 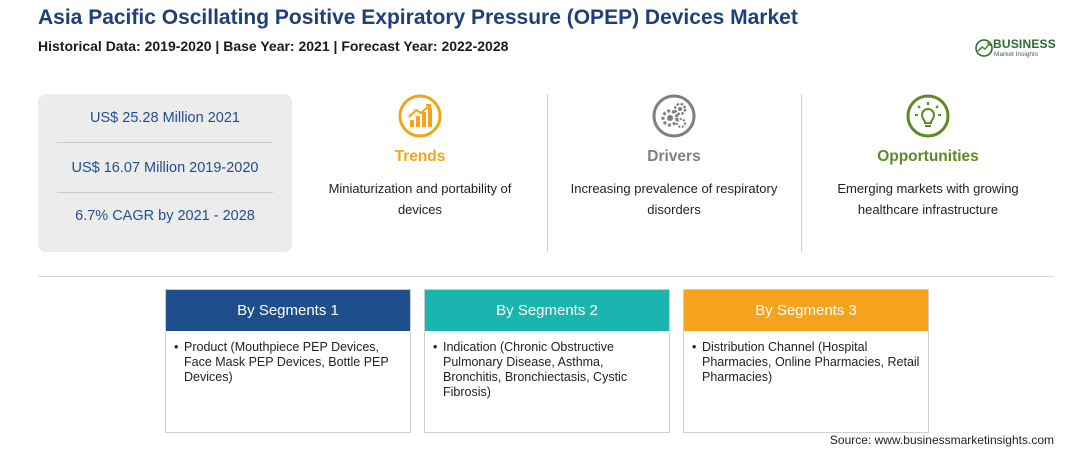 I want to click on market-value-historical: US$ 16.07 Million 2019-2020, so click(x=165, y=168).